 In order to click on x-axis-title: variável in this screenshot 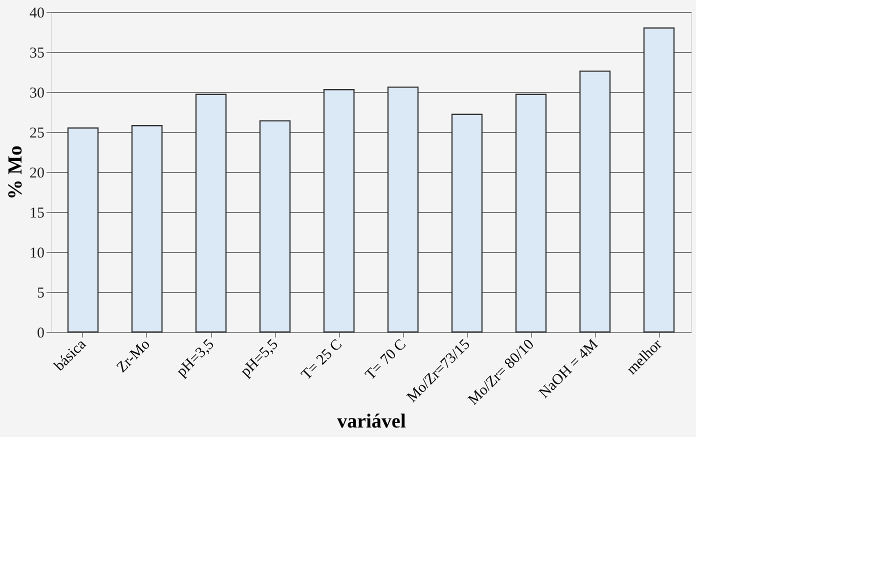, I will do `click(371, 421)`.